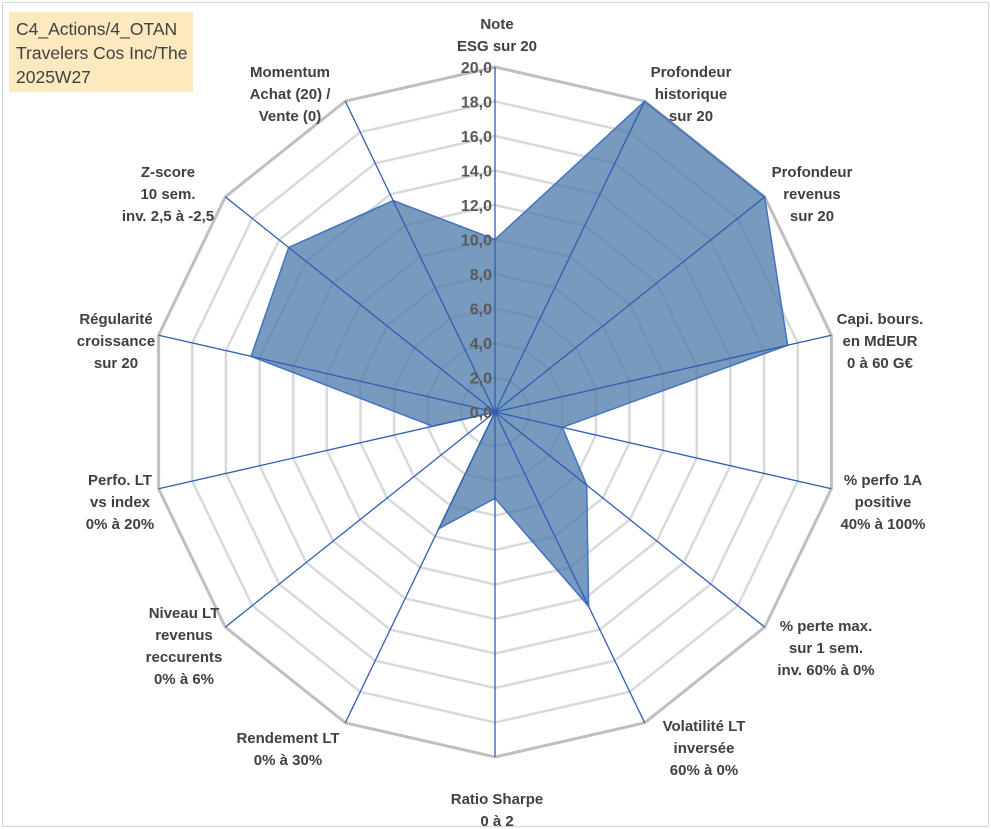  Describe the element at coordinates (476, 172) in the screenshot. I see `tick-label: 14,0` at that location.